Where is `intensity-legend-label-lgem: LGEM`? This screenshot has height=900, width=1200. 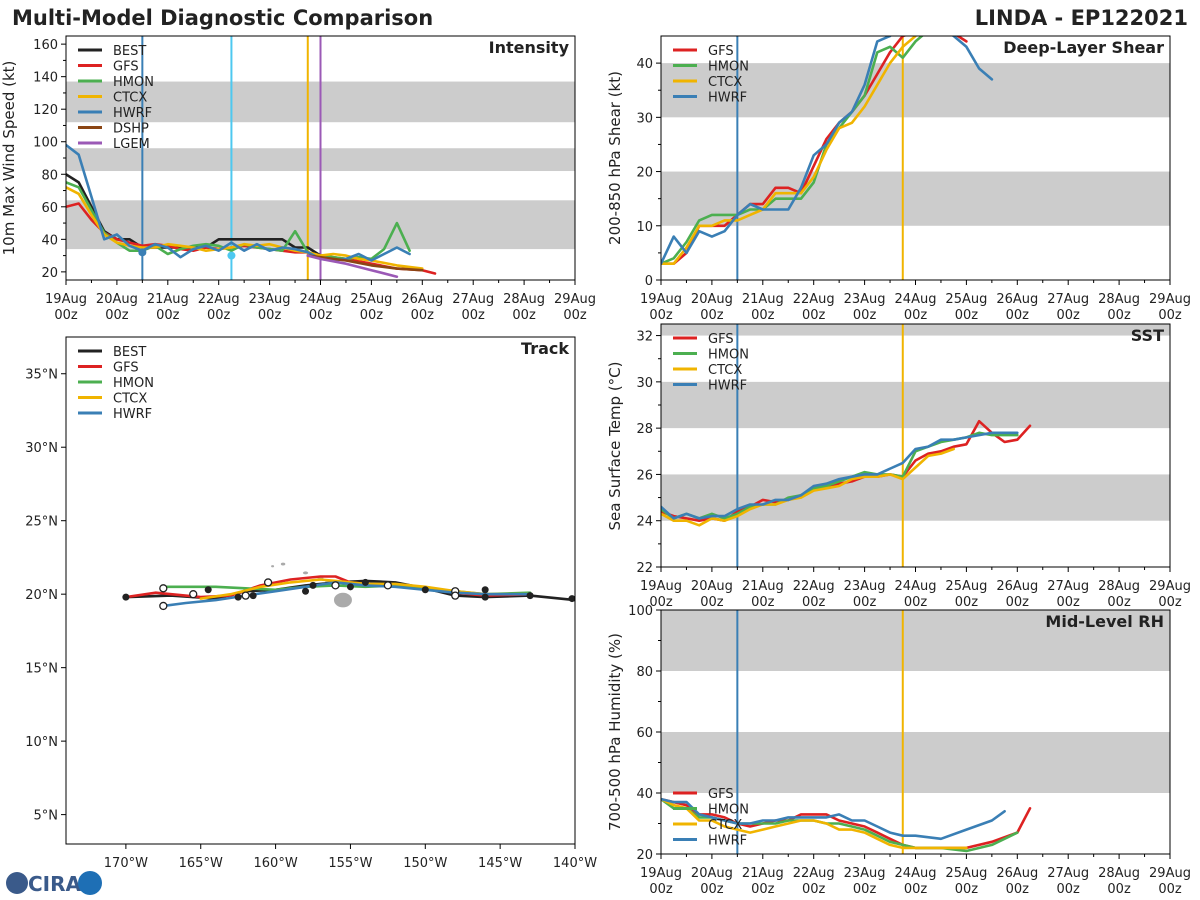
intensity-legend-label-lgem: LGEM is located at coordinates (131, 144).